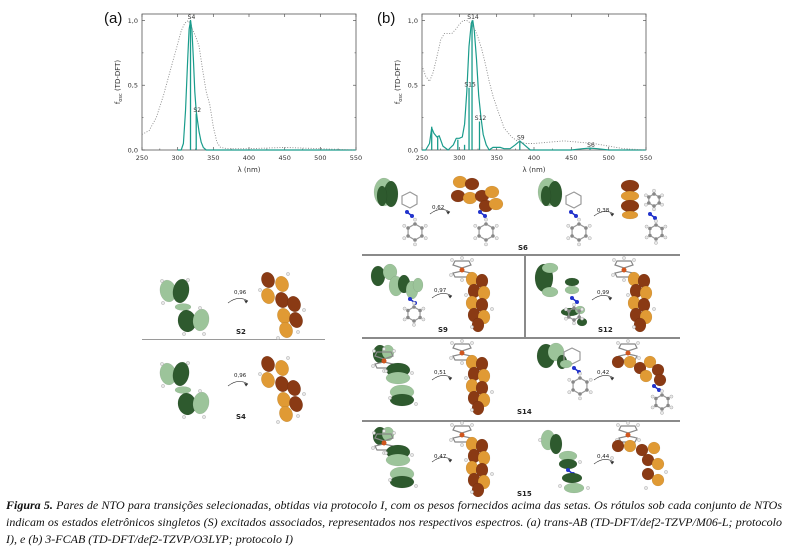  I want to click on x-tick-label: 350, so click(496, 158).